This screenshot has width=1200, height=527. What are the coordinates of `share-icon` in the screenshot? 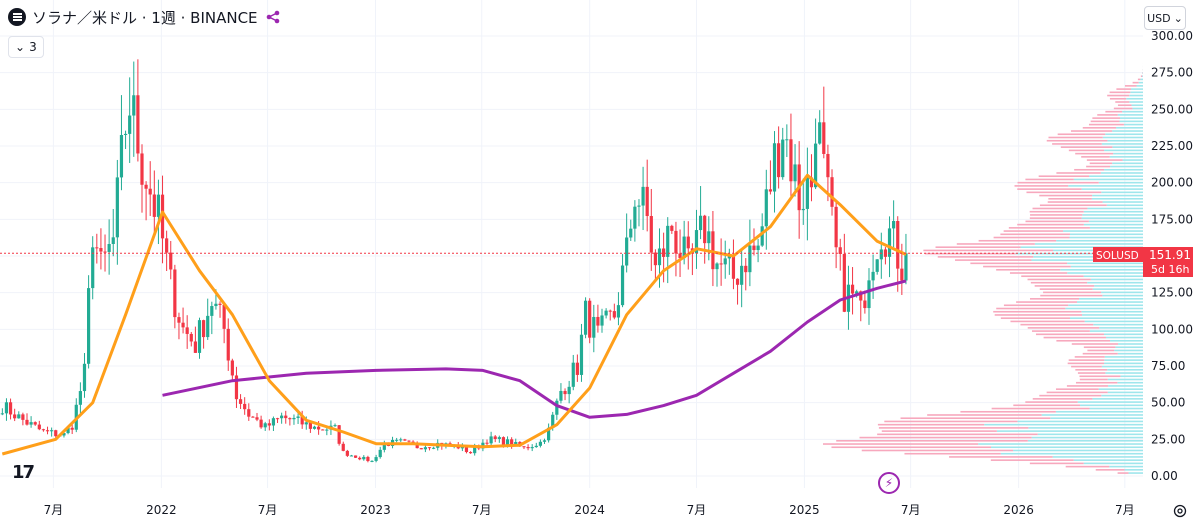 It's located at (273, 17).